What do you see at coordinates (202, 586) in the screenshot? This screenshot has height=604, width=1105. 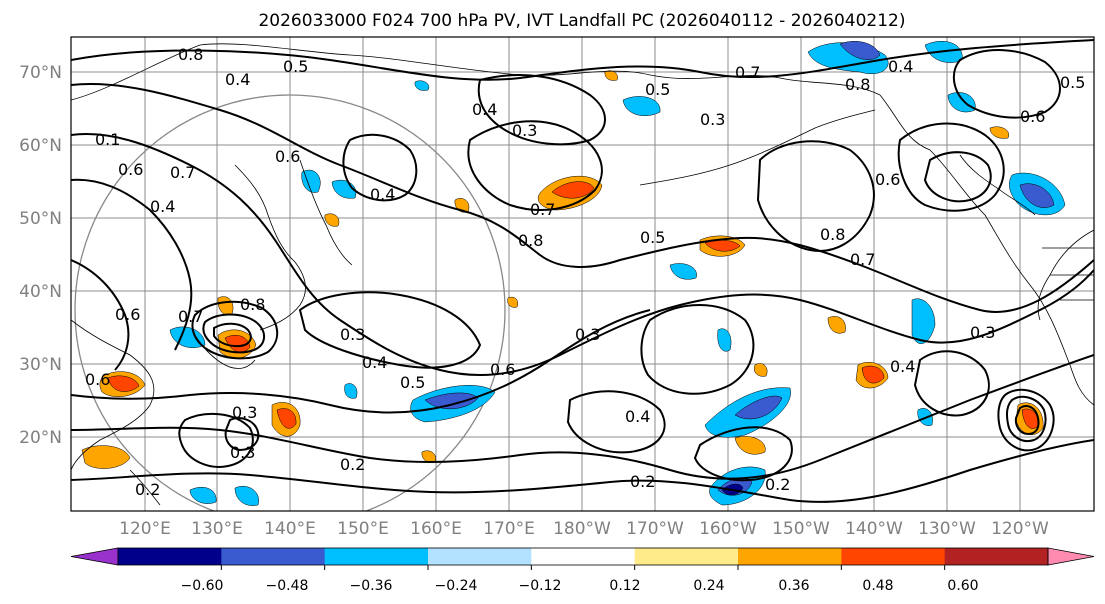 I see `colorbar-tick-label: −0.60` at bounding box center [202, 586].